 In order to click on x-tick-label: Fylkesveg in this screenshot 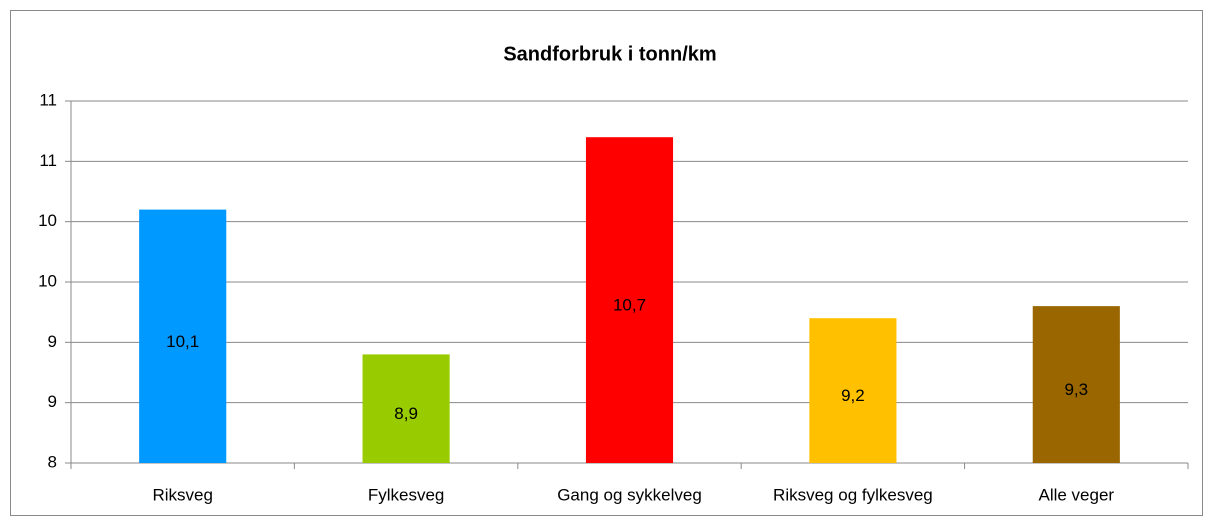, I will do `click(406, 494)`.